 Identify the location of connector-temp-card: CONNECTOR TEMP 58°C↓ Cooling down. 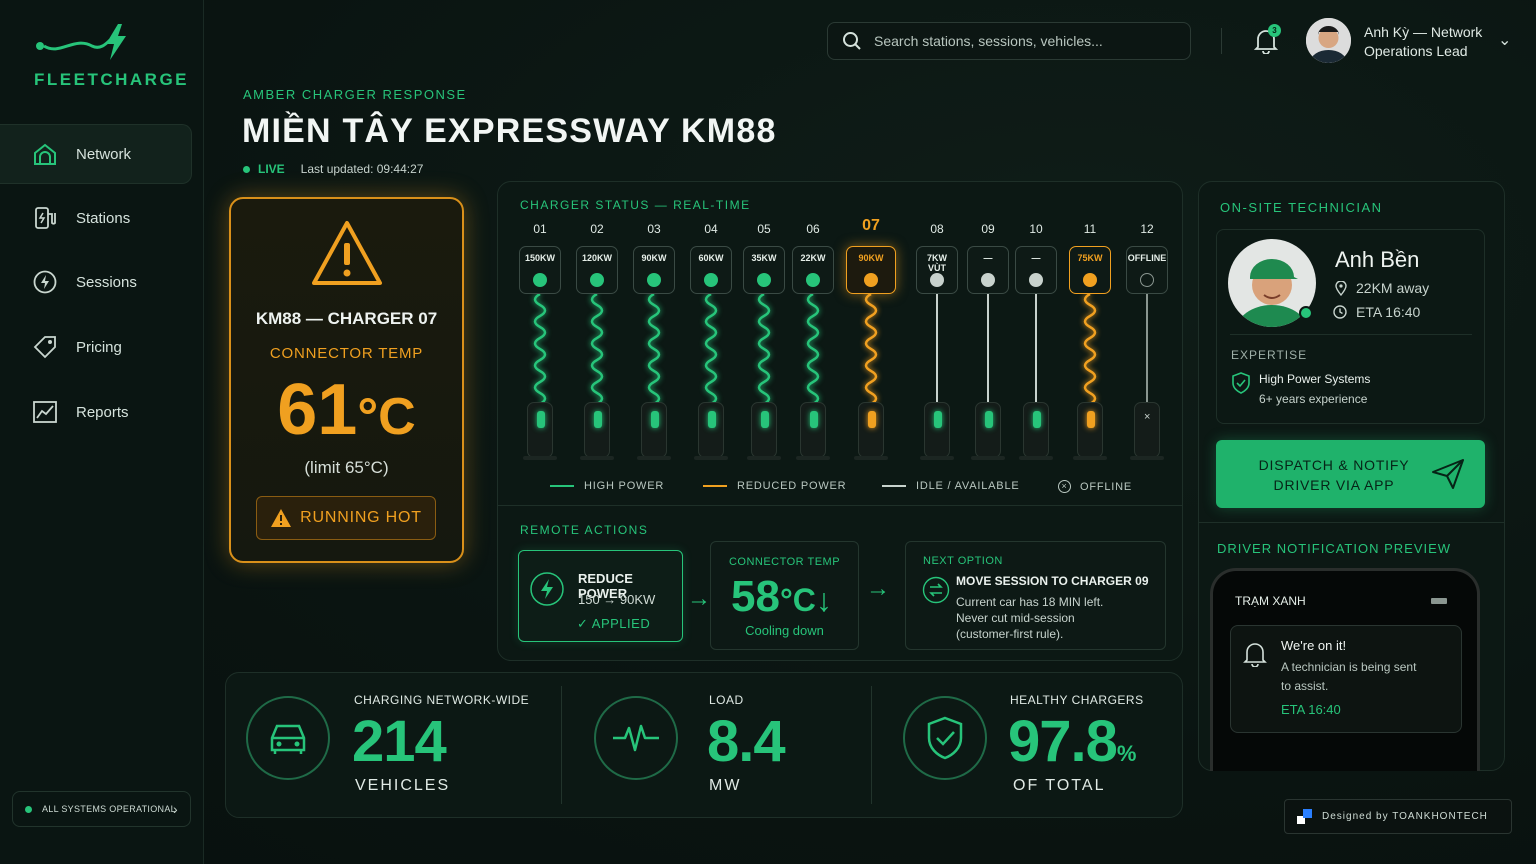
(784, 595).